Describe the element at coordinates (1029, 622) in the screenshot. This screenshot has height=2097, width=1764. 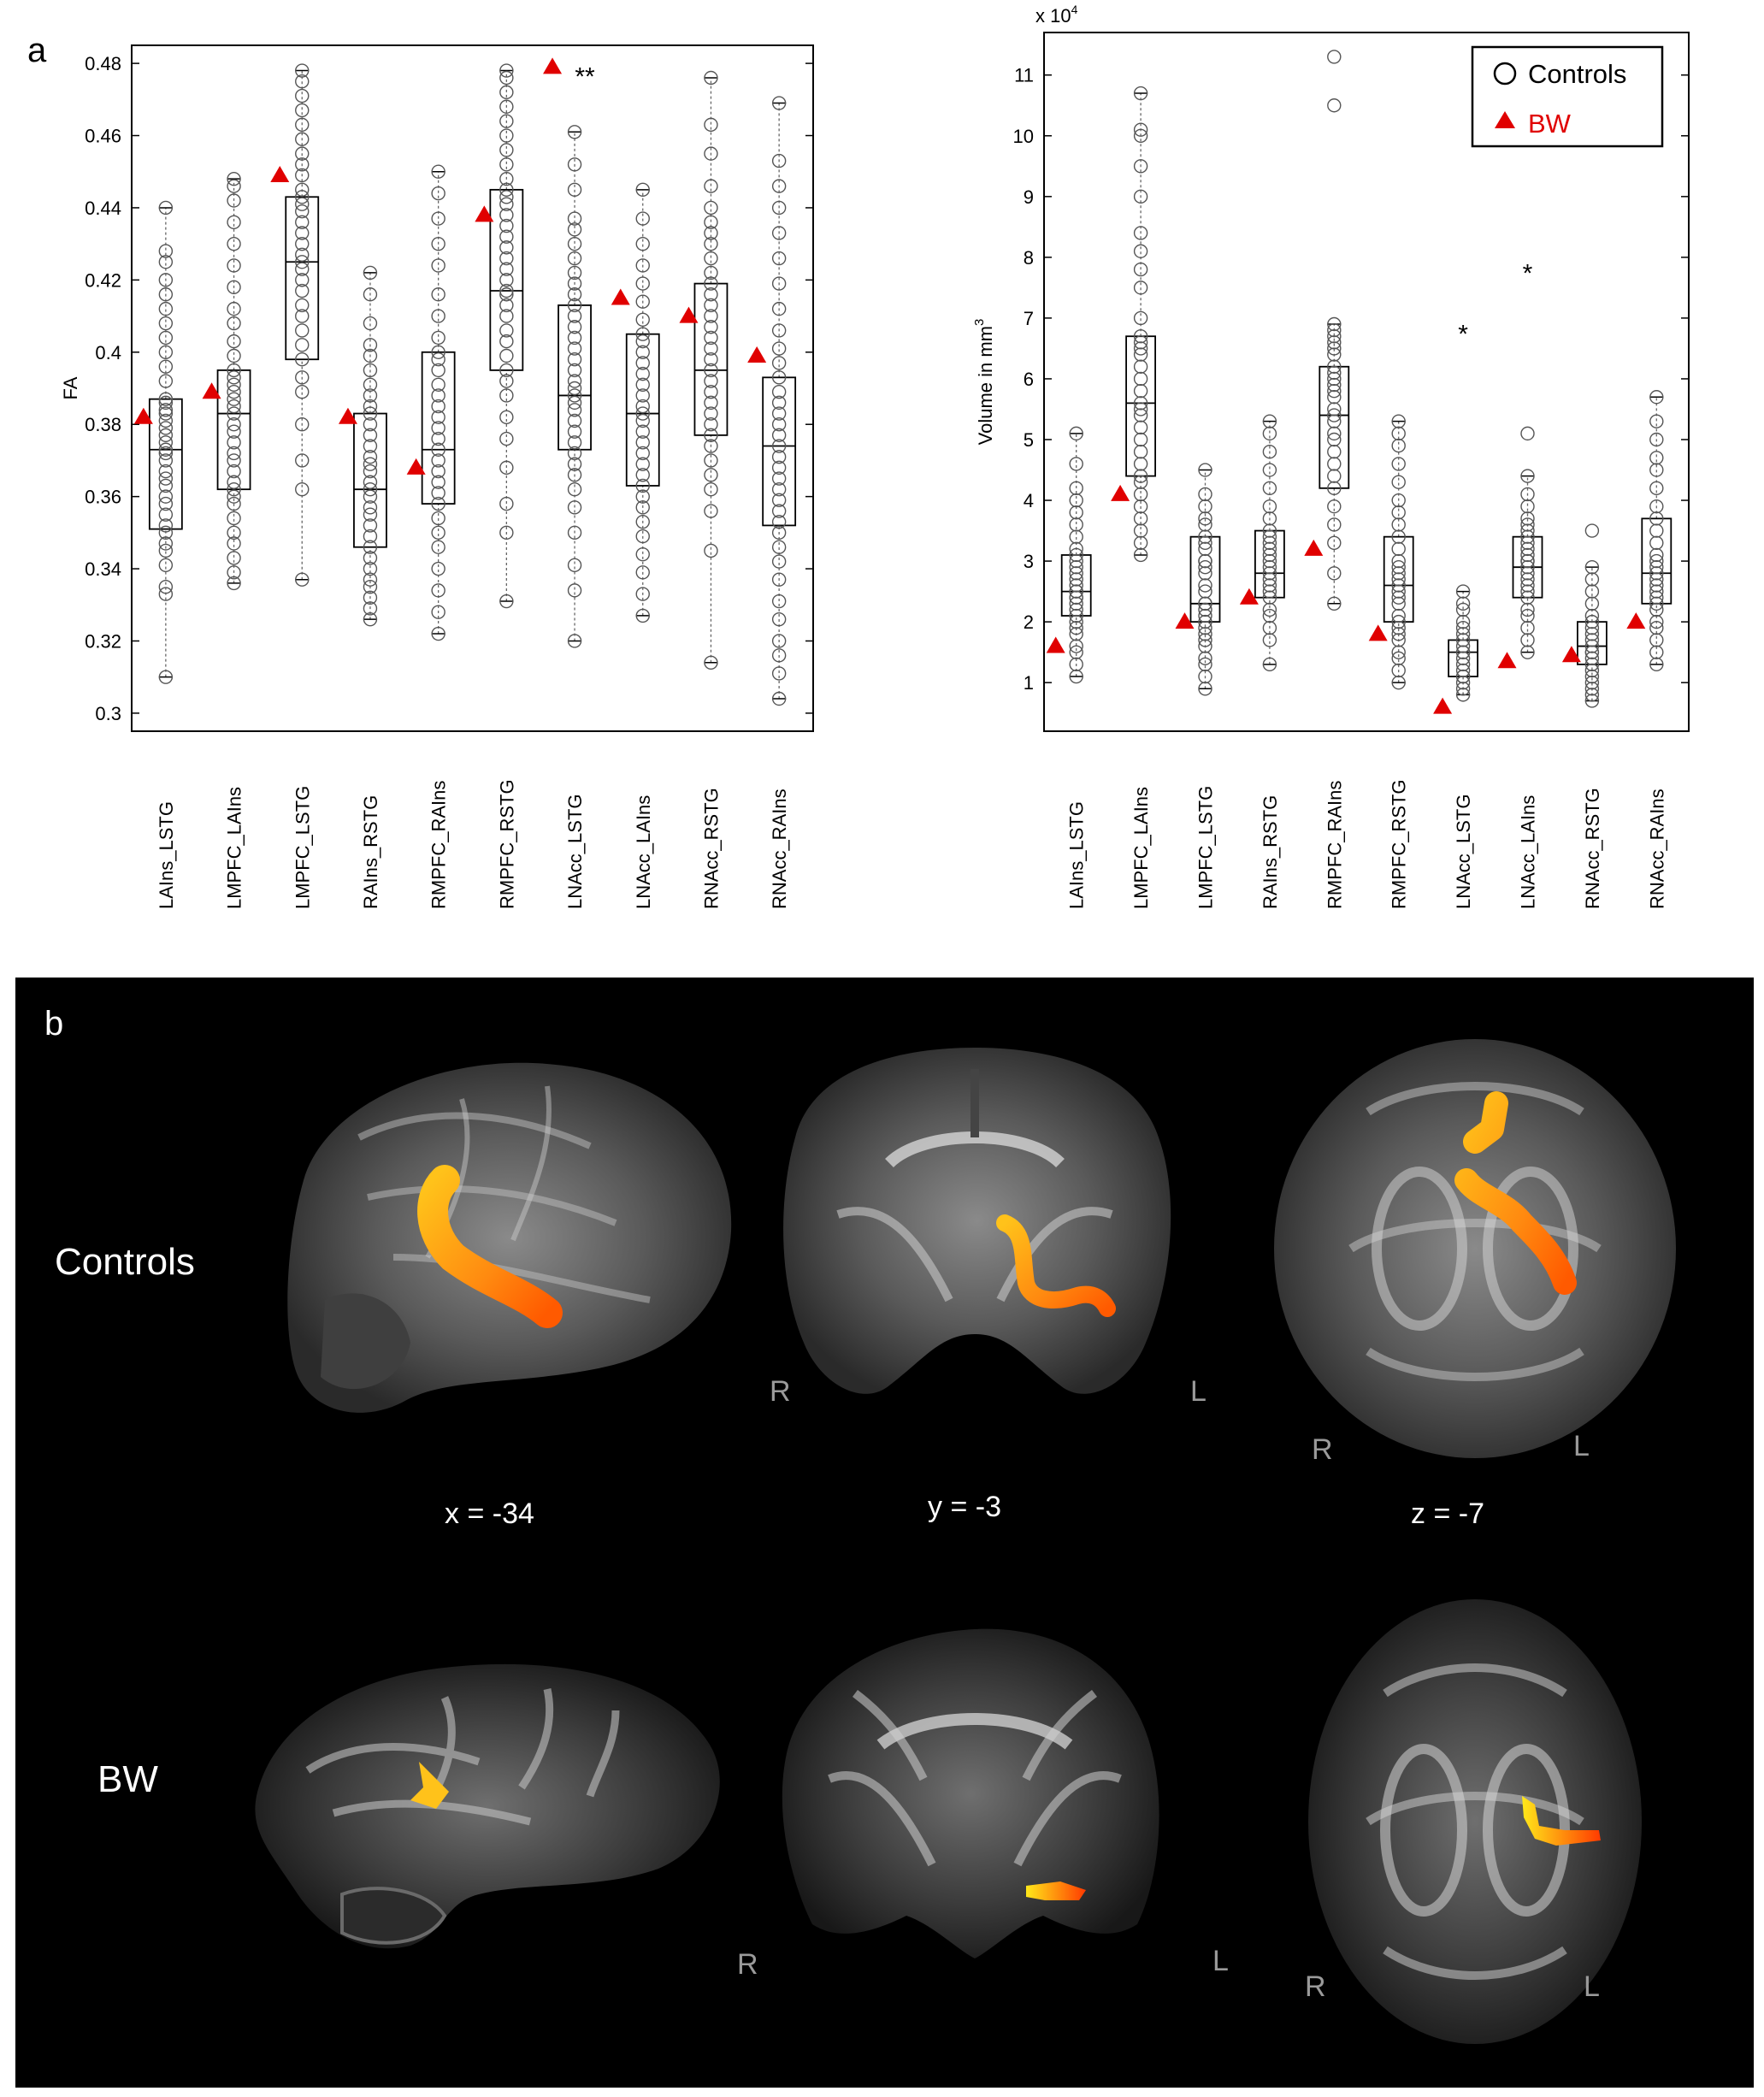
I see `y-tick-label: 2` at that location.